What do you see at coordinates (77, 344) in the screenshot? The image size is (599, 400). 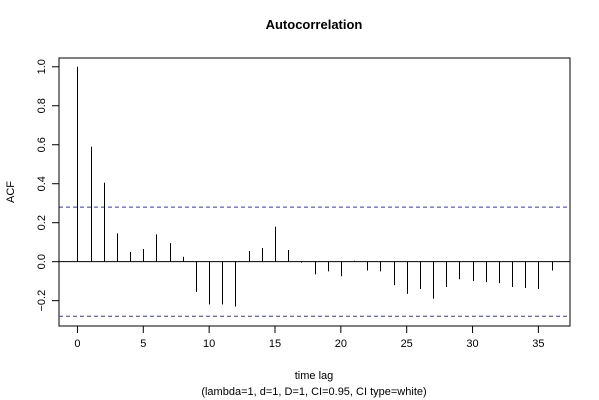 I see `x-tick-label-0: 0` at bounding box center [77, 344].